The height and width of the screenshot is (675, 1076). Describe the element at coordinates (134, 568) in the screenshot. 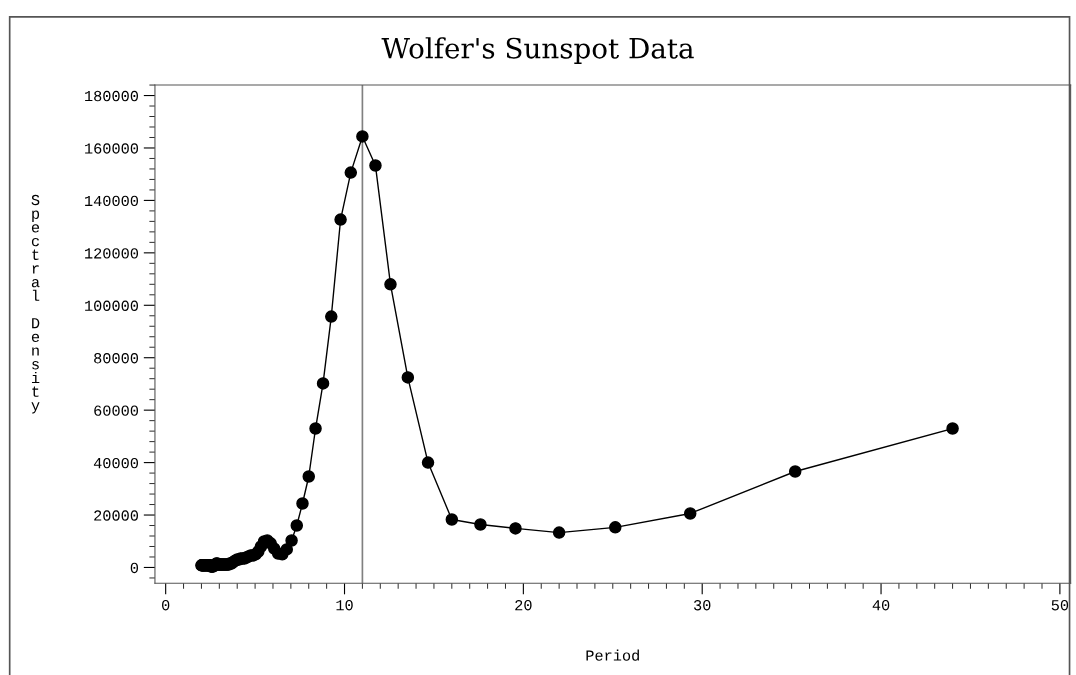

I see `y-tick-label: 0` at that location.